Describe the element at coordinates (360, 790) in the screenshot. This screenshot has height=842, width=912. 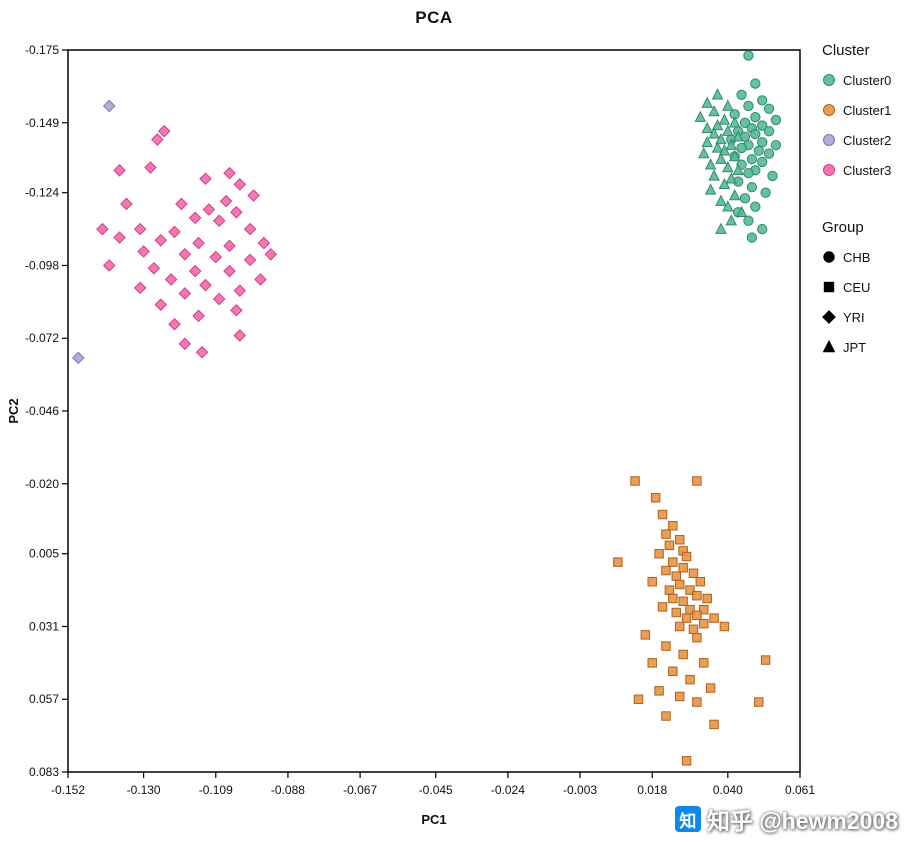
I see `x-tick-label: -0.067` at that location.